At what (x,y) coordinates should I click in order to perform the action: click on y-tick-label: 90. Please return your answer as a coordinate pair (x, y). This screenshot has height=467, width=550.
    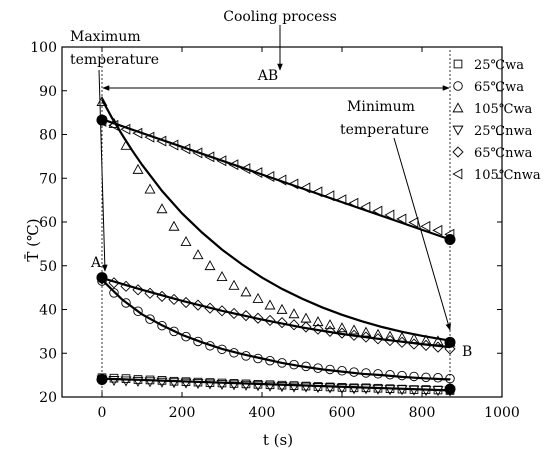
    Looking at the image, I should click on (48, 92).